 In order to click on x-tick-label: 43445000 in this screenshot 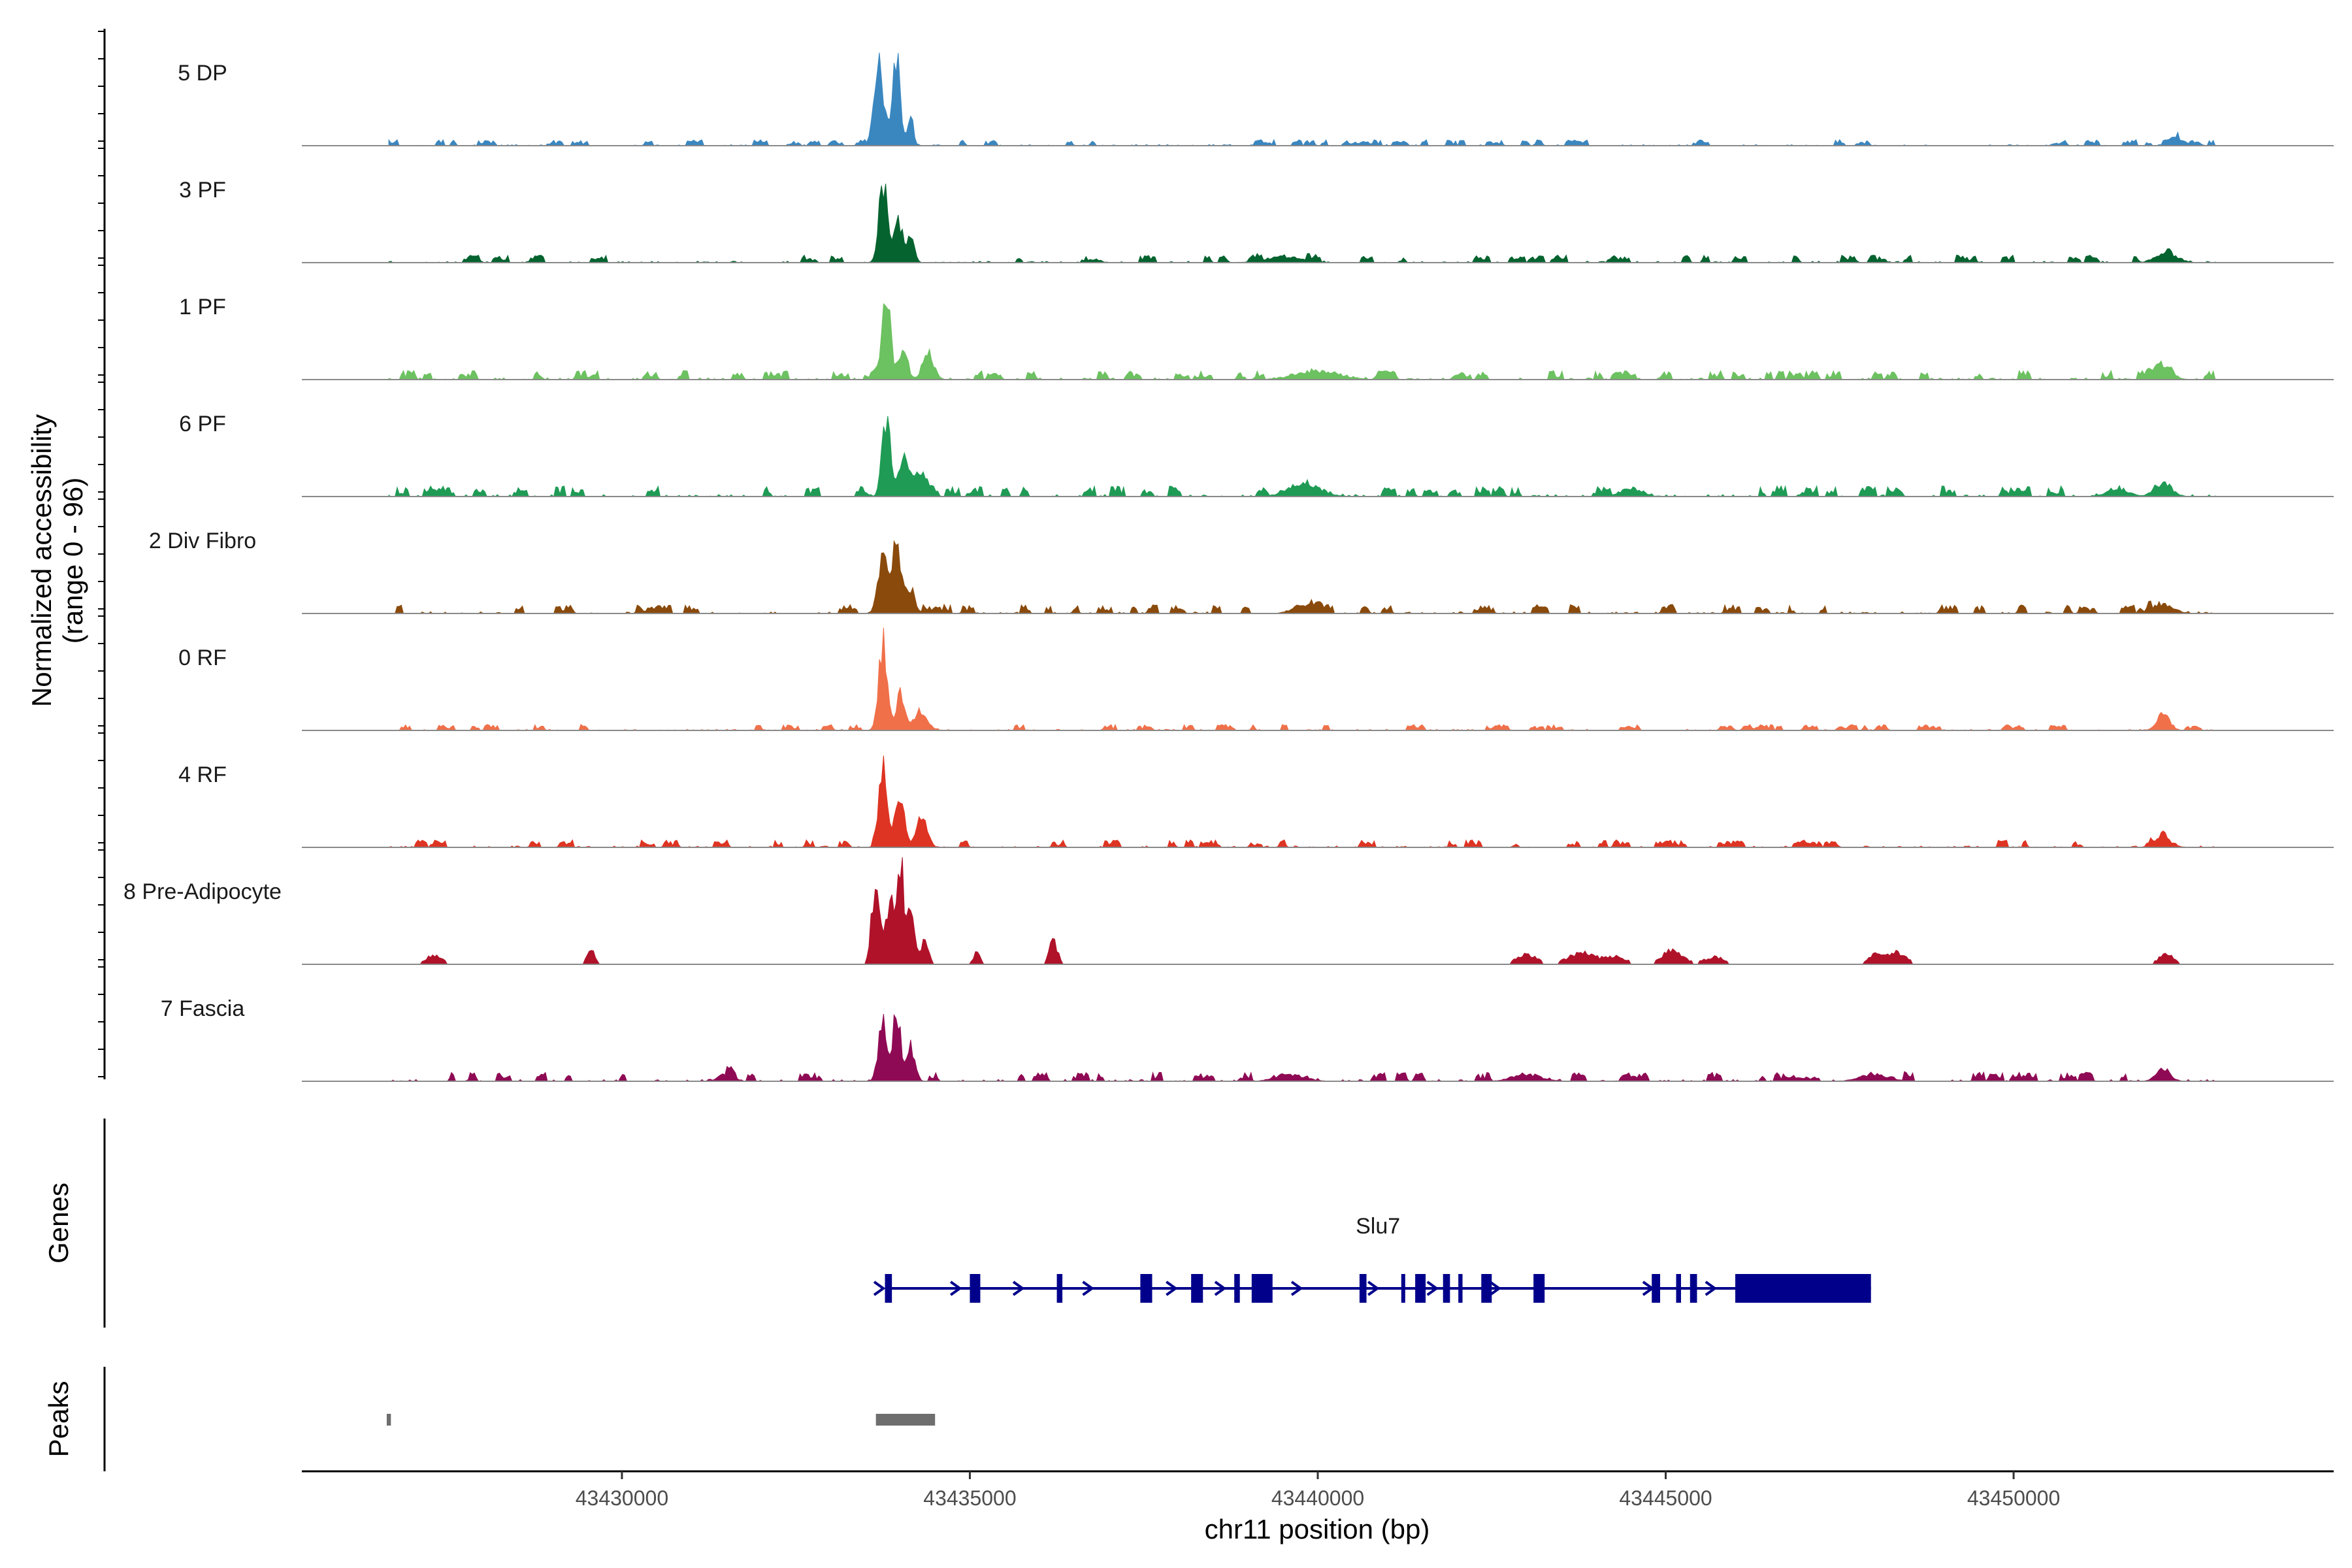, I will do `click(1665, 1498)`.